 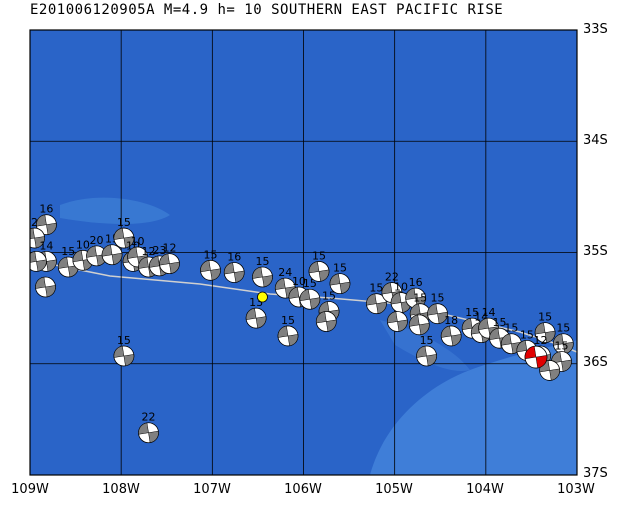 What do you see at coordinates (212, 489) in the screenshot?
I see `lon-label: 107W` at bounding box center [212, 489].